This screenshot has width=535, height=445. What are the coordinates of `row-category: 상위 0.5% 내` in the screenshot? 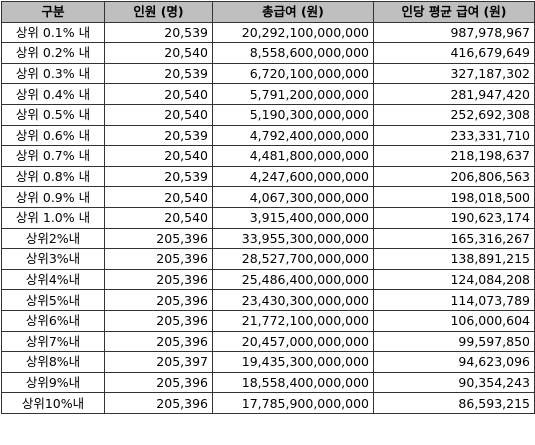 It's located at (53, 114).